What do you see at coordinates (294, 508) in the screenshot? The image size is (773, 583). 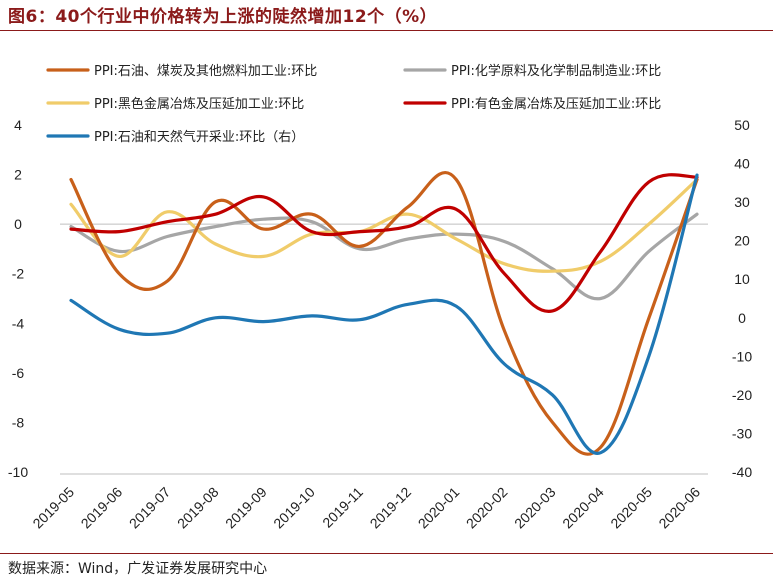 I see `x-tick-label: 2019-10` at bounding box center [294, 508].